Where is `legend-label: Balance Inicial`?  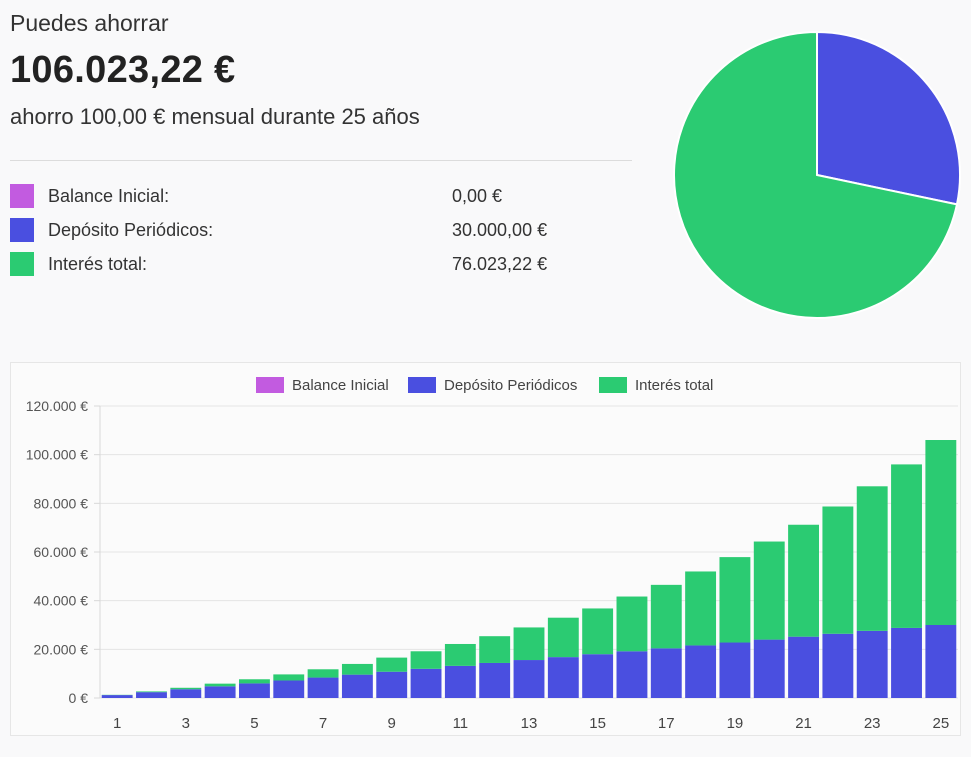
legend-label: Balance Inicial is located at coordinates (340, 385).